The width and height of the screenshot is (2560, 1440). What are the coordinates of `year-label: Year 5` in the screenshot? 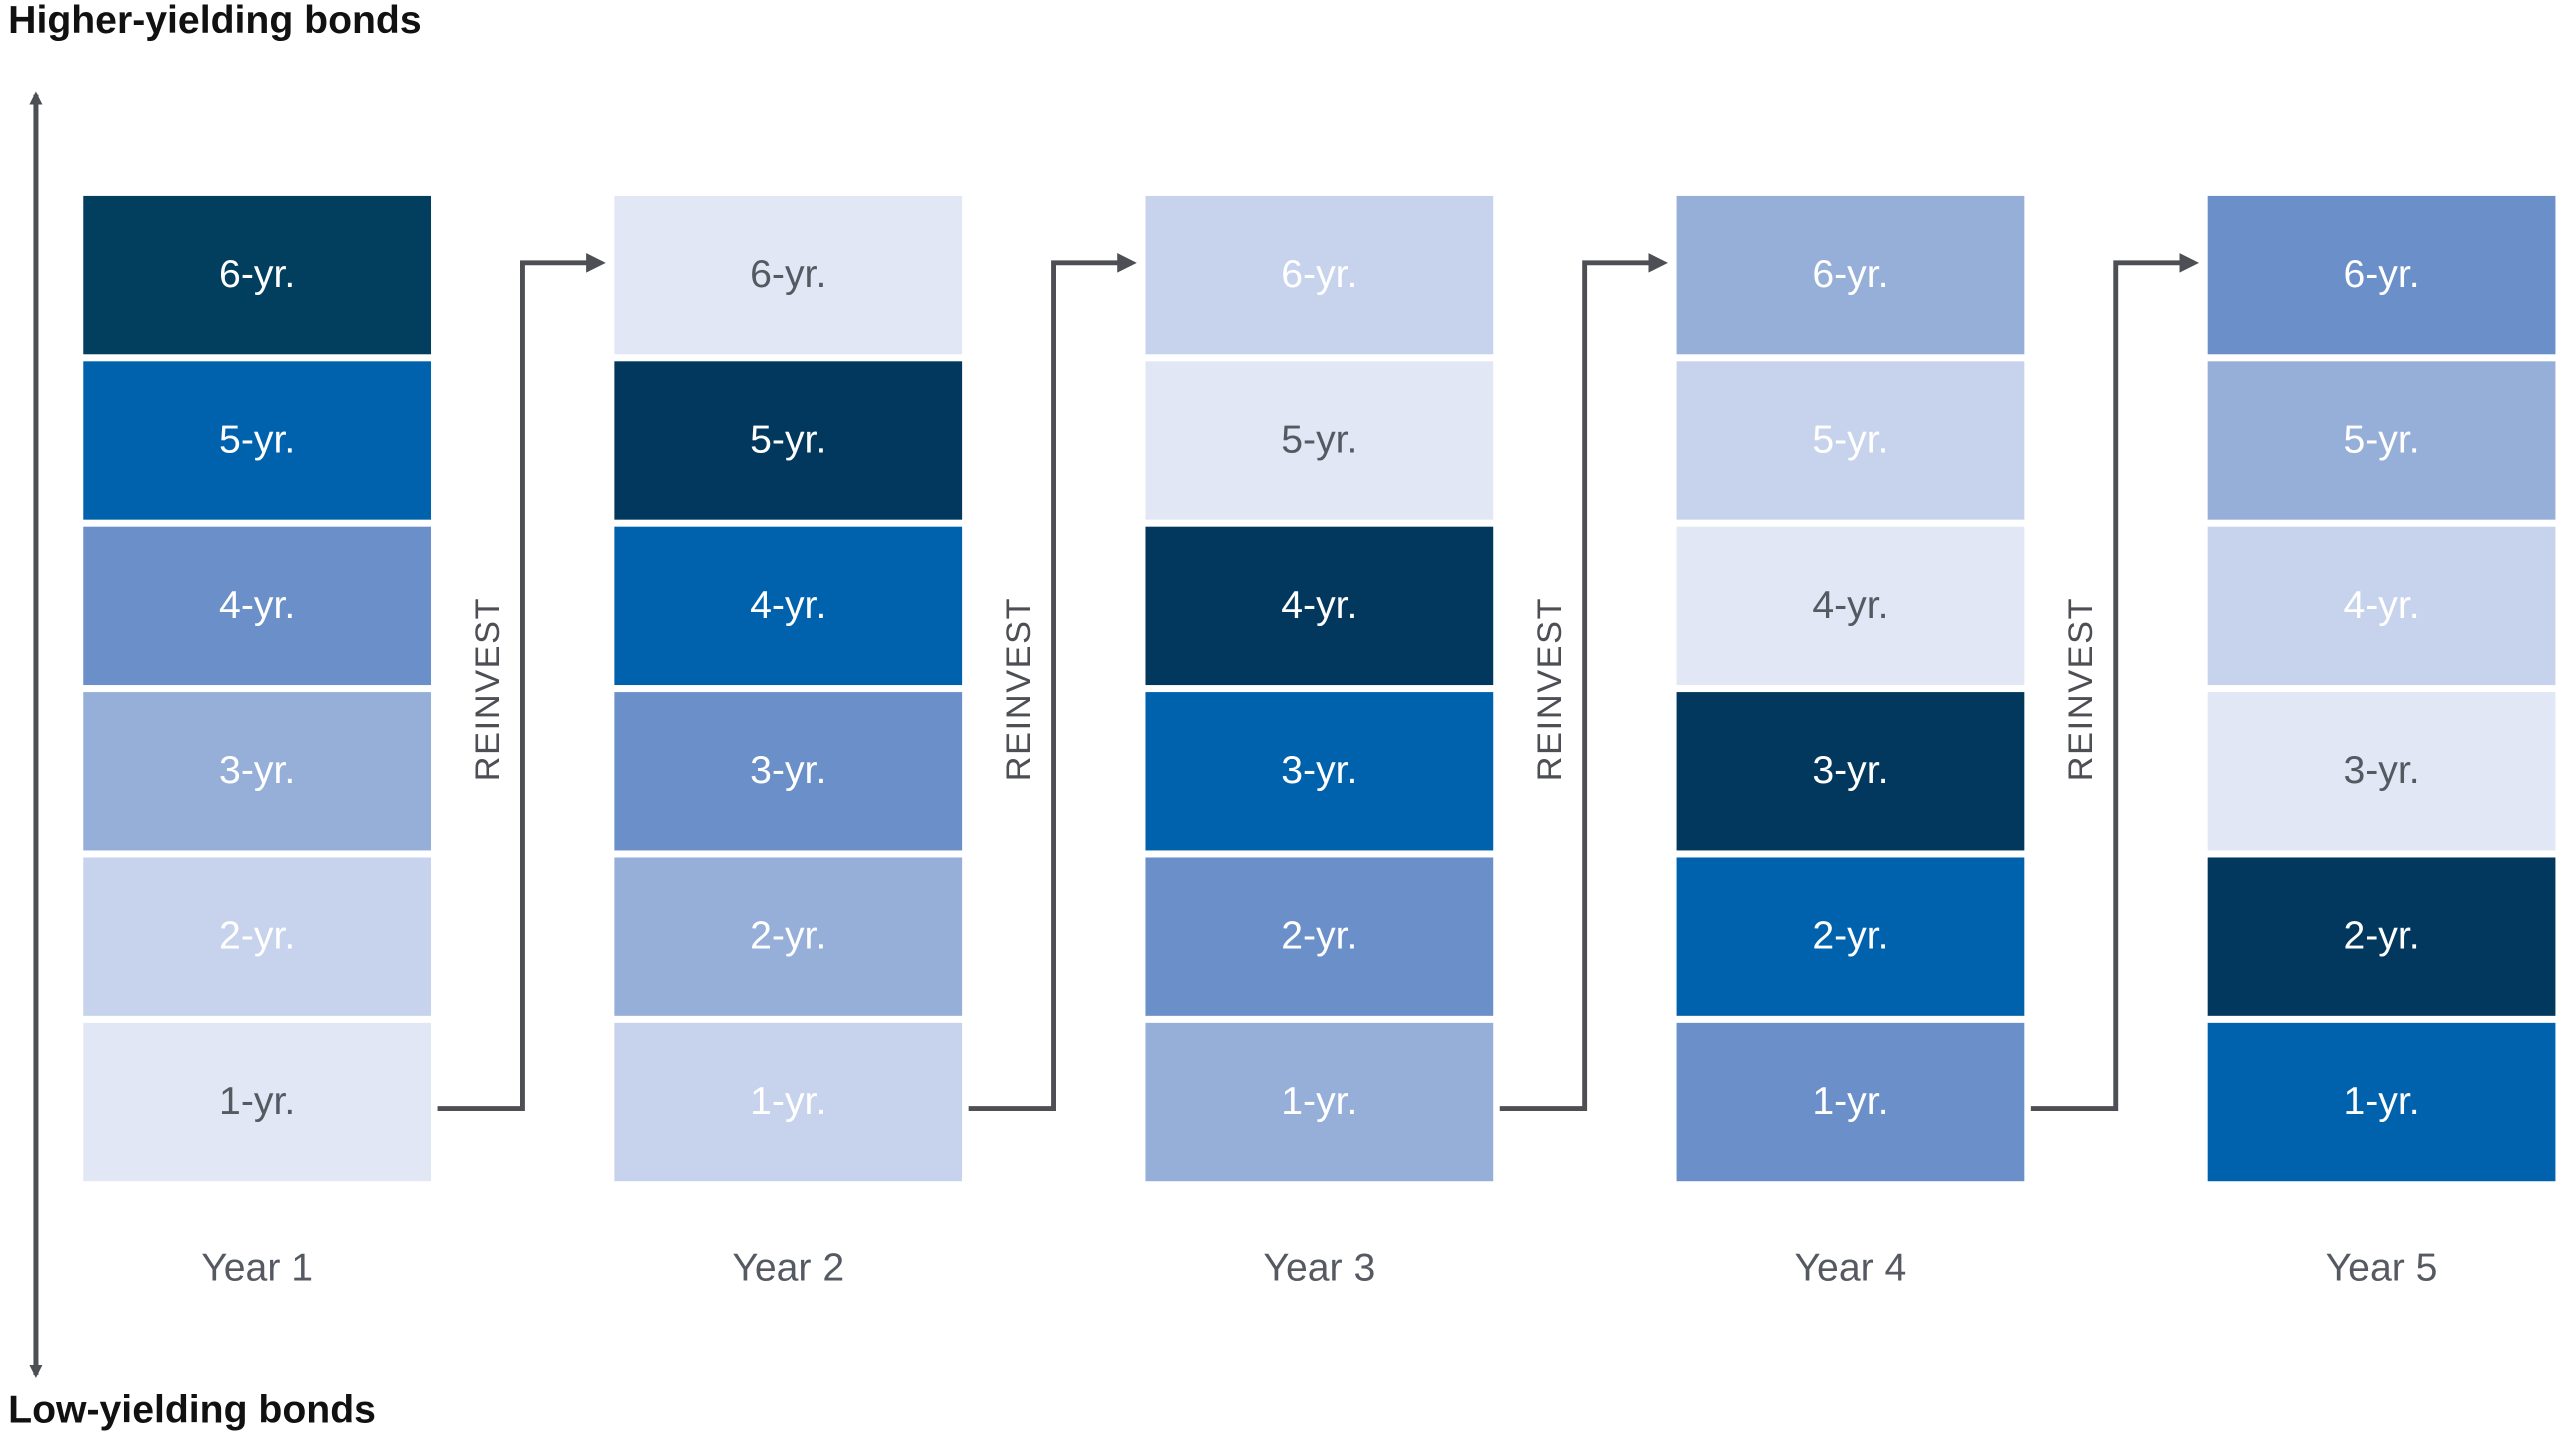 It's located at (2382, 1268).